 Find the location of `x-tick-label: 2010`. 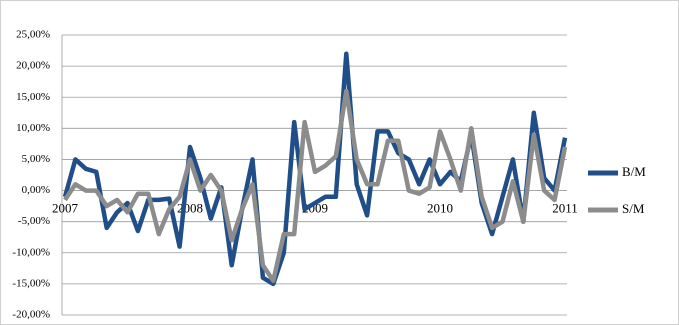

x-tick-label: 2010 is located at coordinates (440, 208).